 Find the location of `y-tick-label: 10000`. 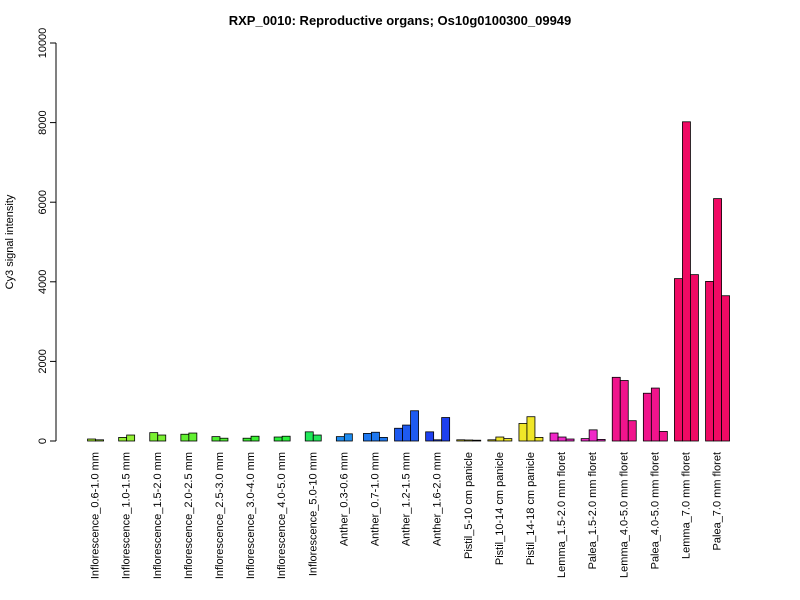

y-tick-label: 10000 is located at coordinates (43, 43).